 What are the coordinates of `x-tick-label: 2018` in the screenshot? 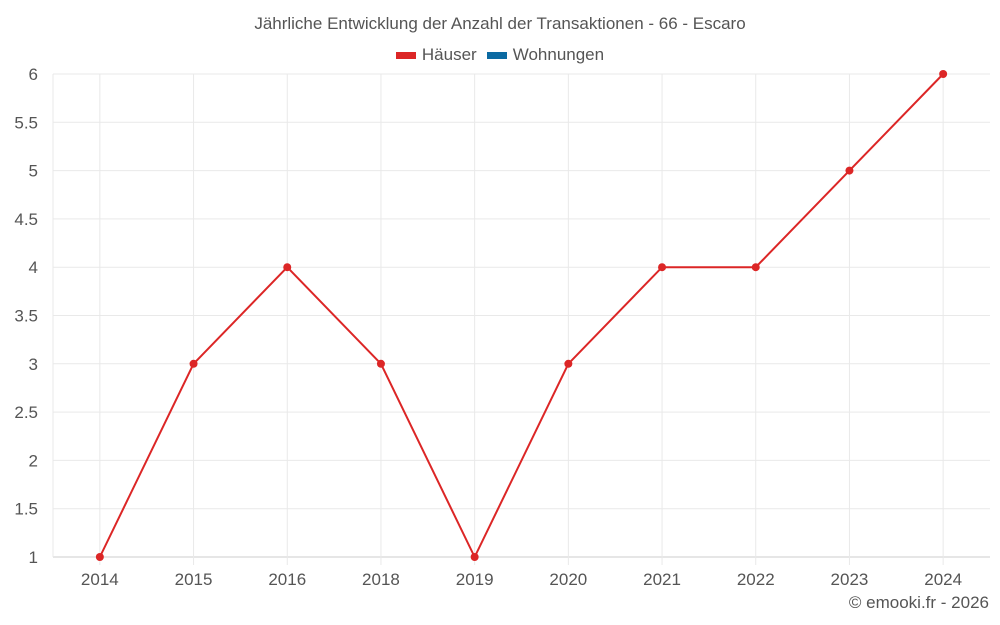 It's located at (381, 579).